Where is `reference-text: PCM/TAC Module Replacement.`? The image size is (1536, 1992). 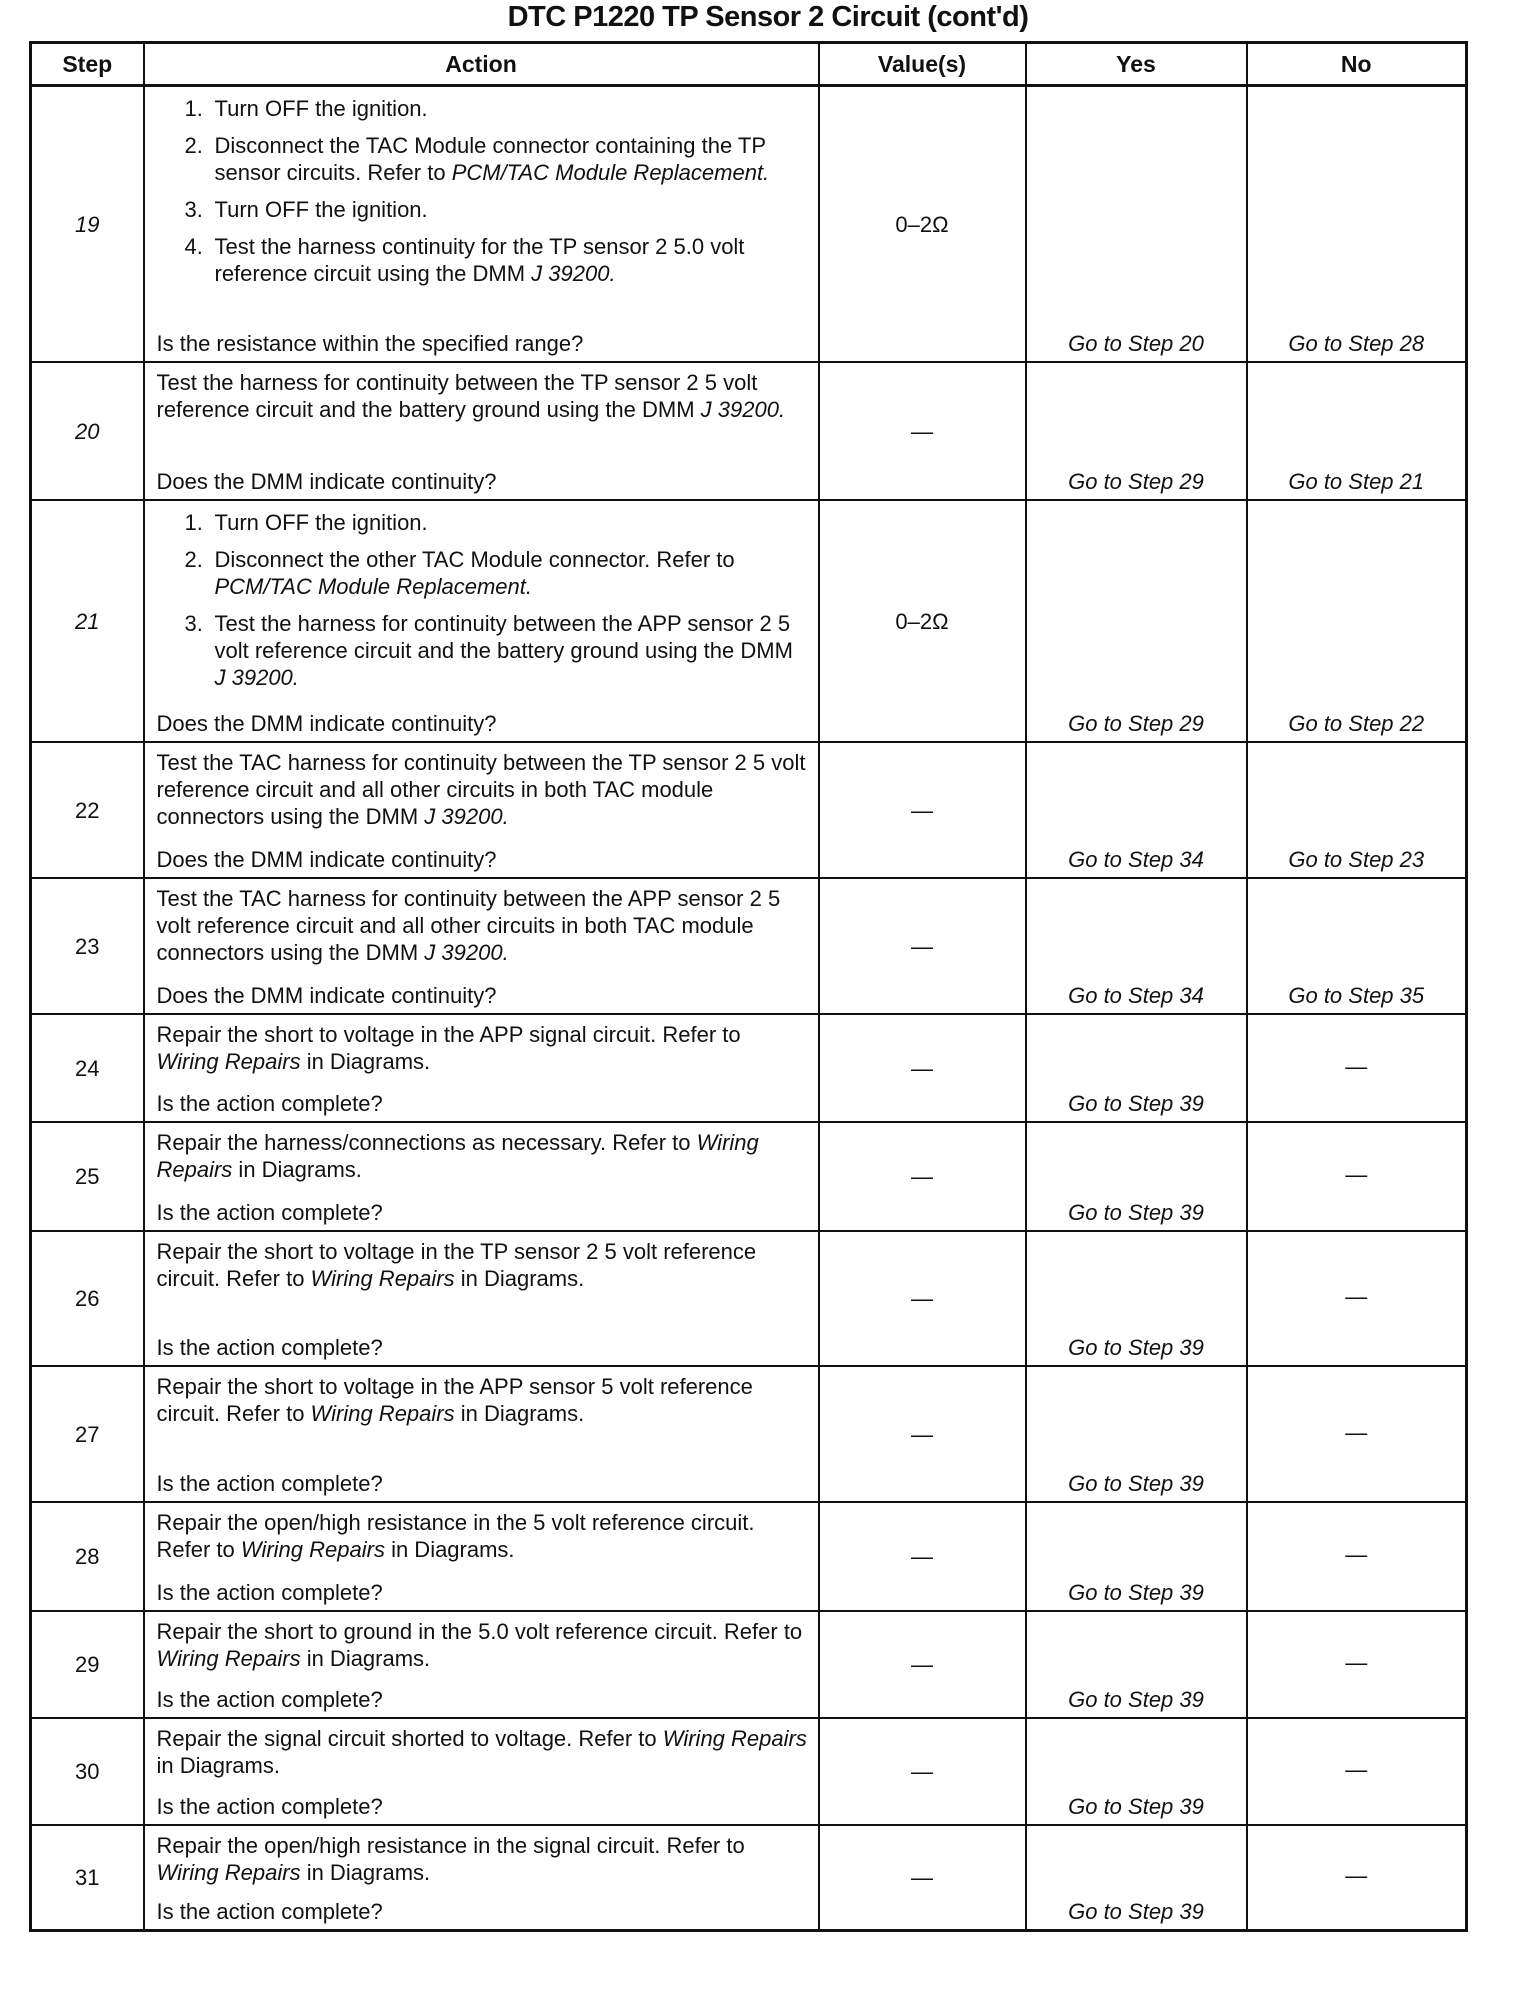
reference-text: PCM/TAC Module Replacement. is located at coordinates (373, 586).